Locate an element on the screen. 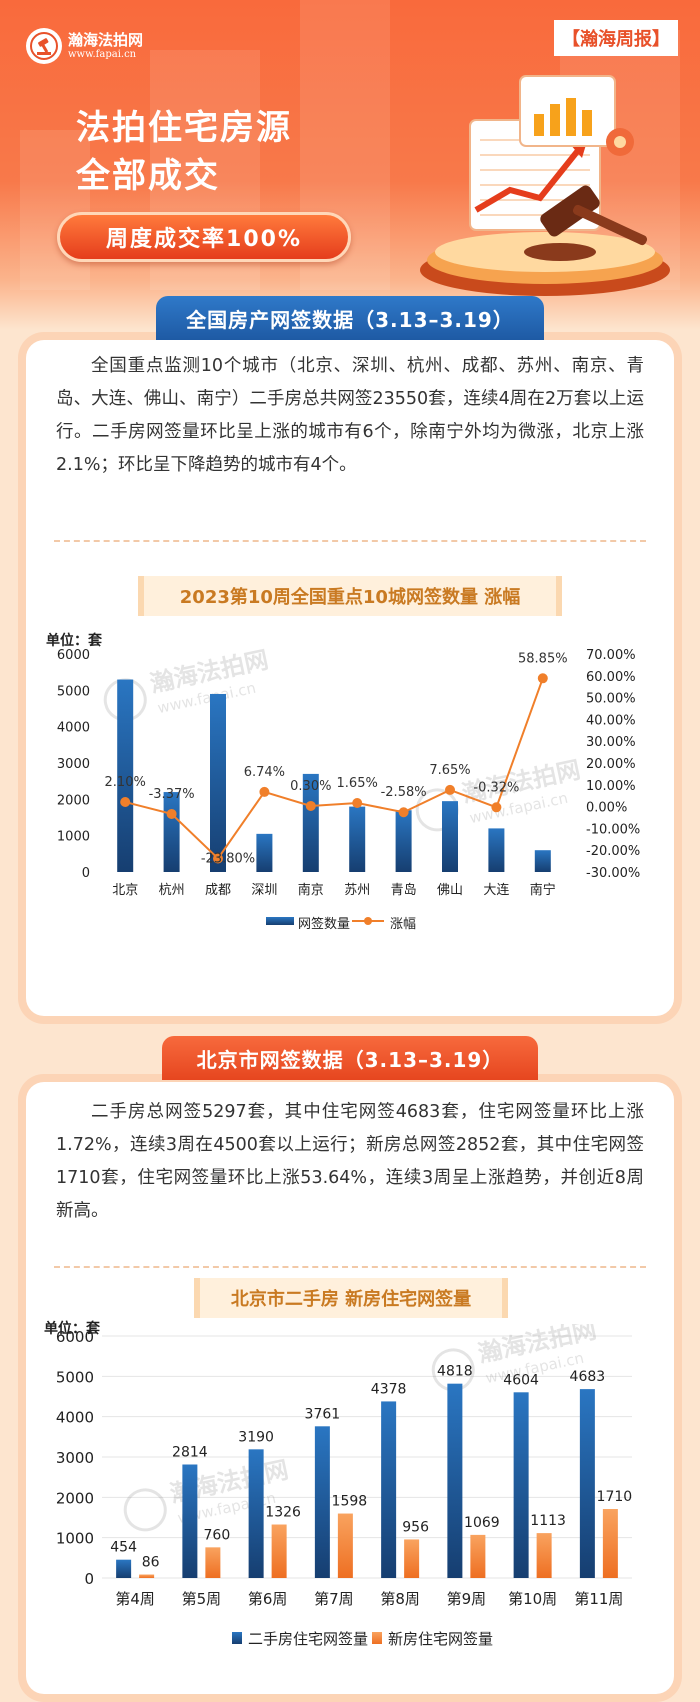  value-label: 1598 is located at coordinates (350, 1502).